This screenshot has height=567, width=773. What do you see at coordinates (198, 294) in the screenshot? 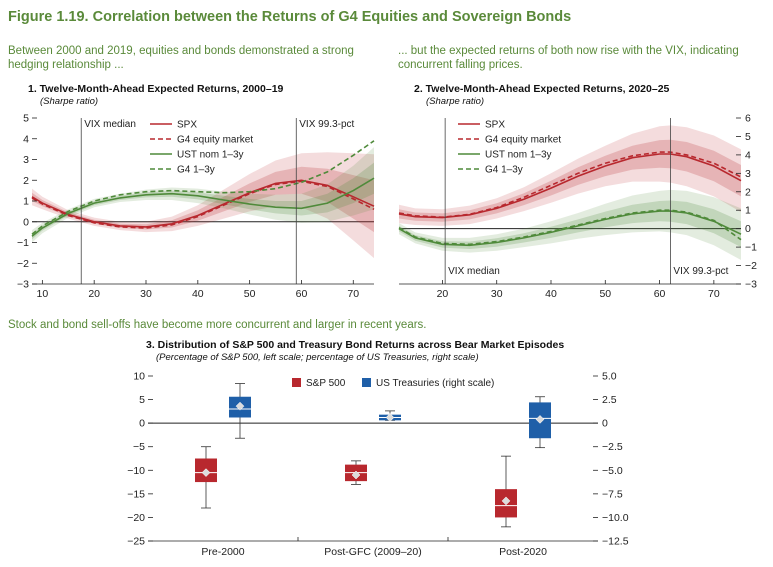
I see `x-tick-label: 40` at bounding box center [198, 294].